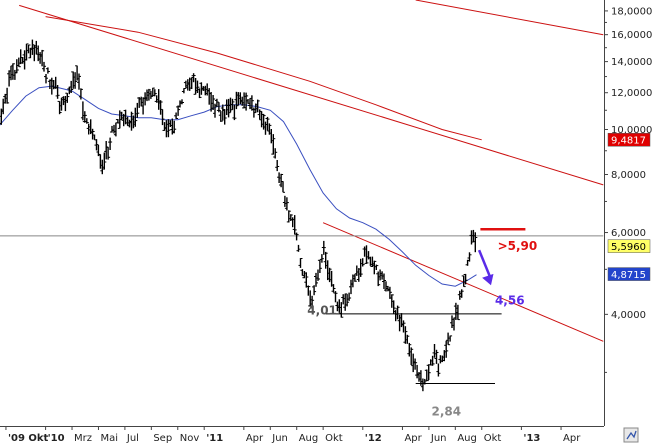 The height and width of the screenshot is (446, 654). What do you see at coordinates (631, 93) in the screenshot?
I see `y-tick-label: 12,0000` at bounding box center [631, 93].